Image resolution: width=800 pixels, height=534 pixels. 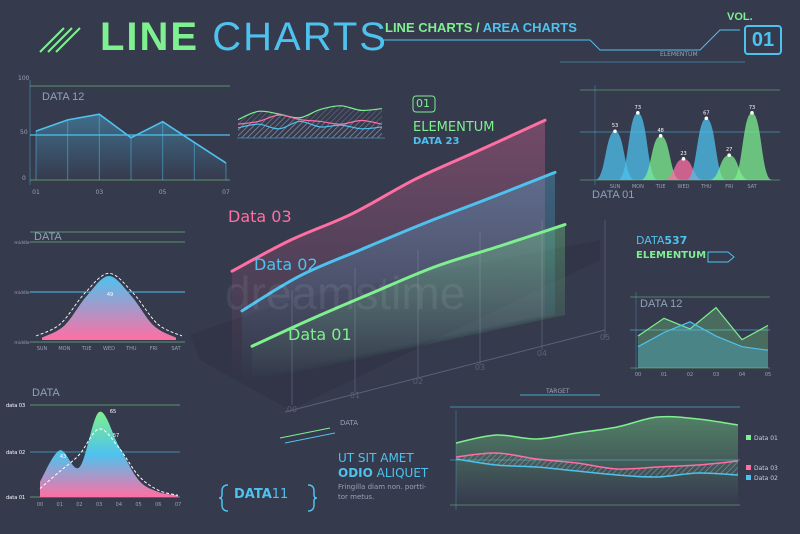 I want to click on label-data12-top: DATA 12, so click(x=63, y=97).